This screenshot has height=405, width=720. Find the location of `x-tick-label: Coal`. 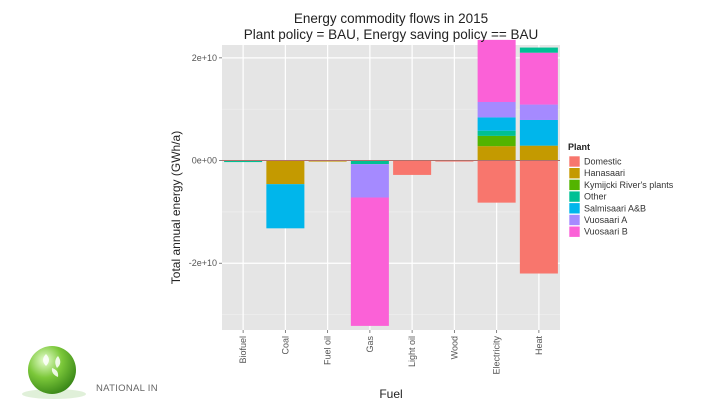

x-tick-label: Coal is located at coordinates (285, 345).